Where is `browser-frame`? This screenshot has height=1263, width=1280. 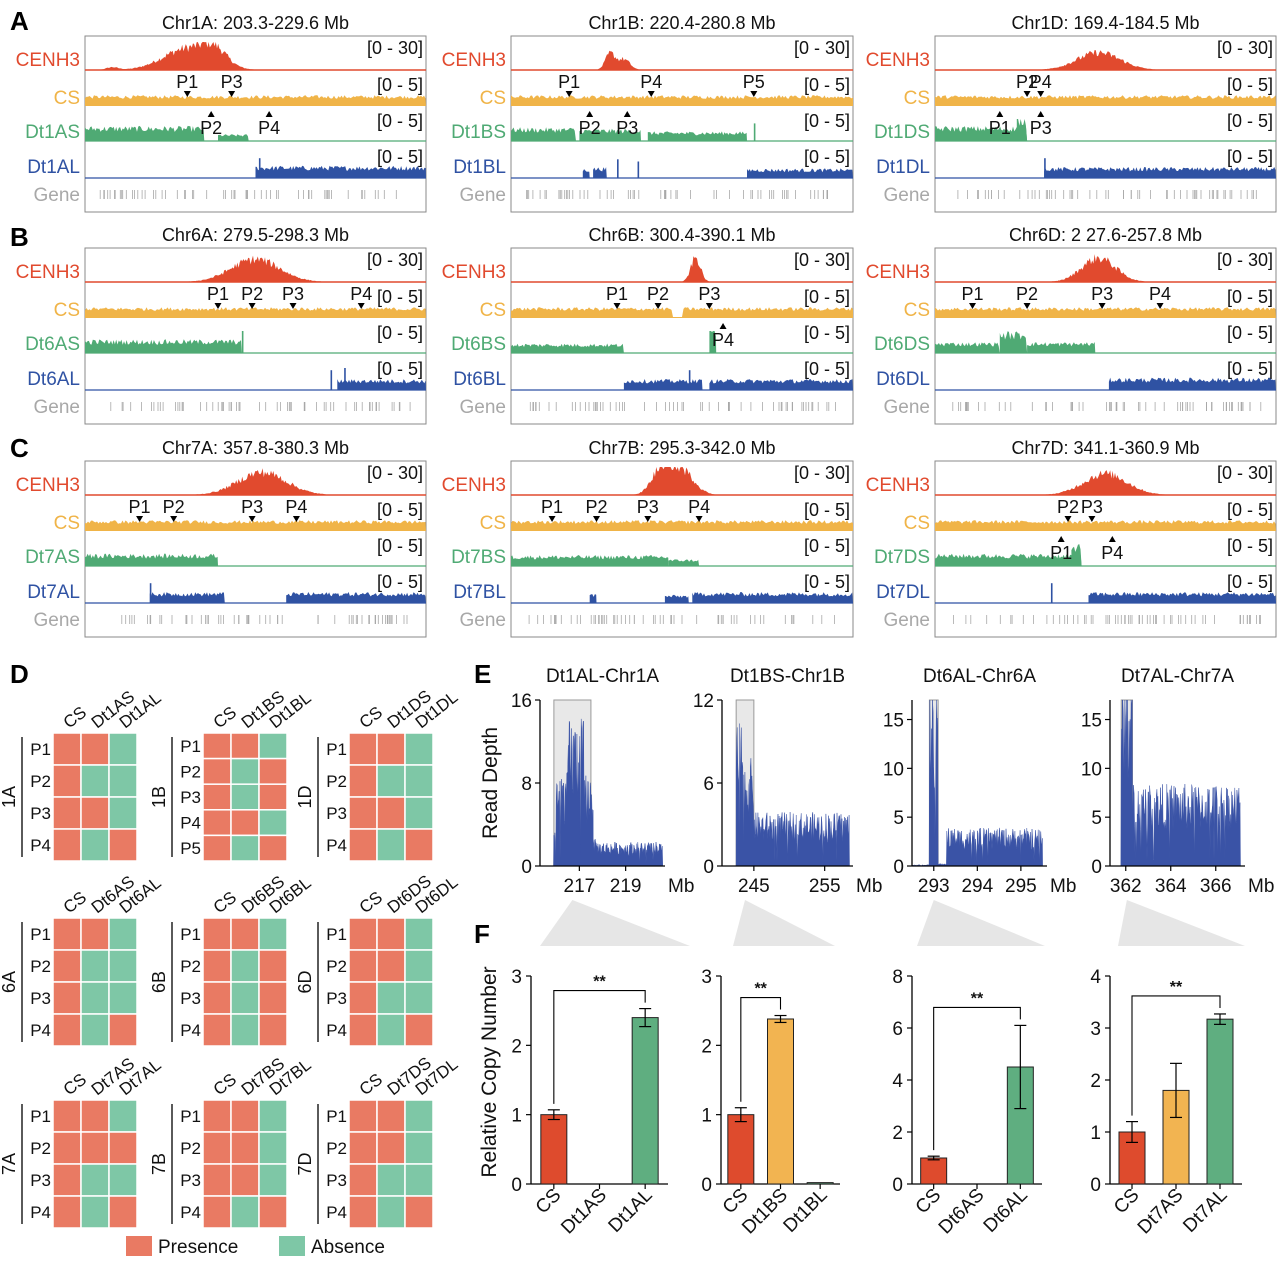
browser-frame is located at coordinates (682, 124).